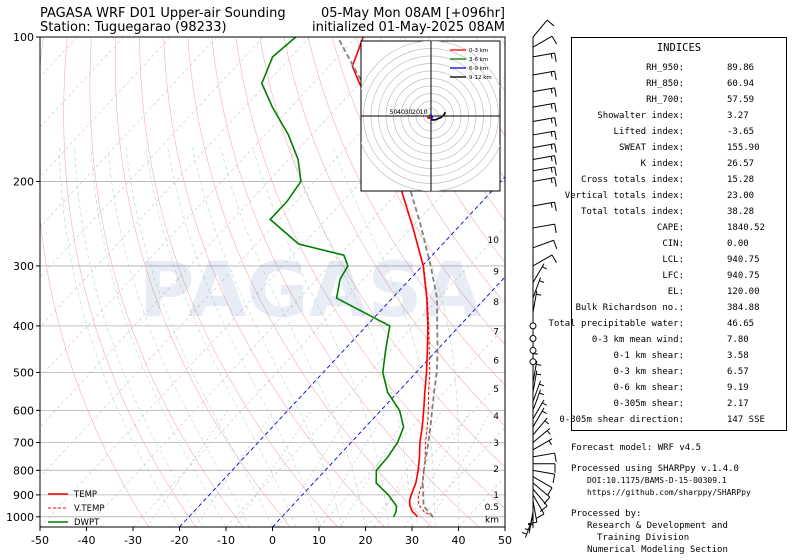 Image resolution: width=802 pixels, height=560 pixels. I want to click on isotherm-line, so click(59, 57).